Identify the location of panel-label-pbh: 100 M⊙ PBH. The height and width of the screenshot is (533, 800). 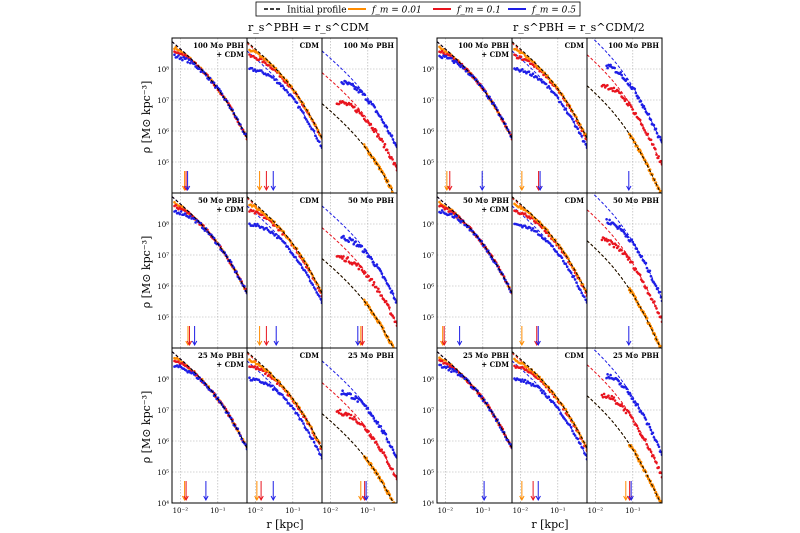
(368, 45).